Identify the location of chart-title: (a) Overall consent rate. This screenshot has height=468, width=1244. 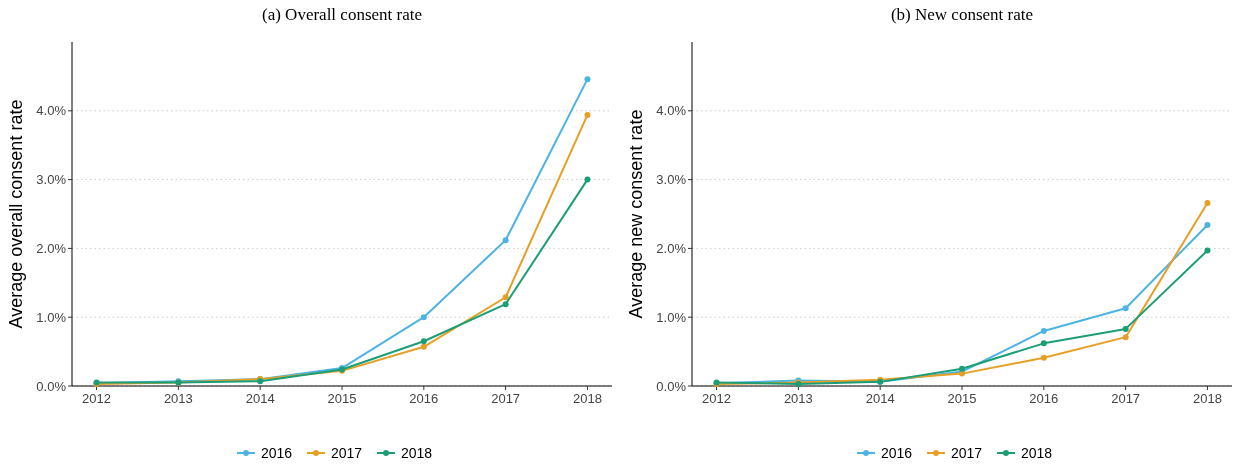
(342, 14).